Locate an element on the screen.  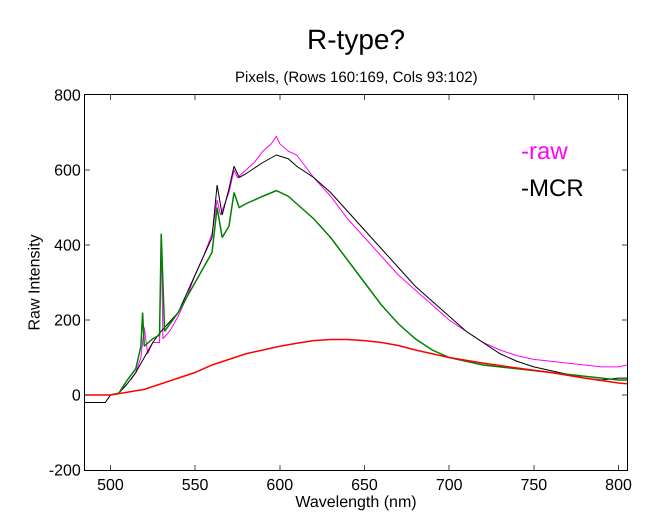
y-tick-label: 0 is located at coordinates (76, 396).